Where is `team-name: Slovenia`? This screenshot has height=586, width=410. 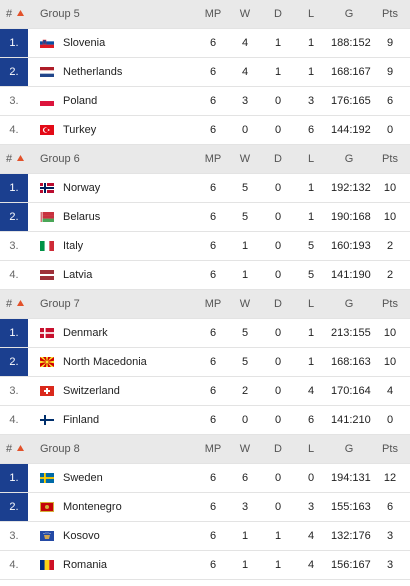
team-name: Slovenia is located at coordinates (84, 43).